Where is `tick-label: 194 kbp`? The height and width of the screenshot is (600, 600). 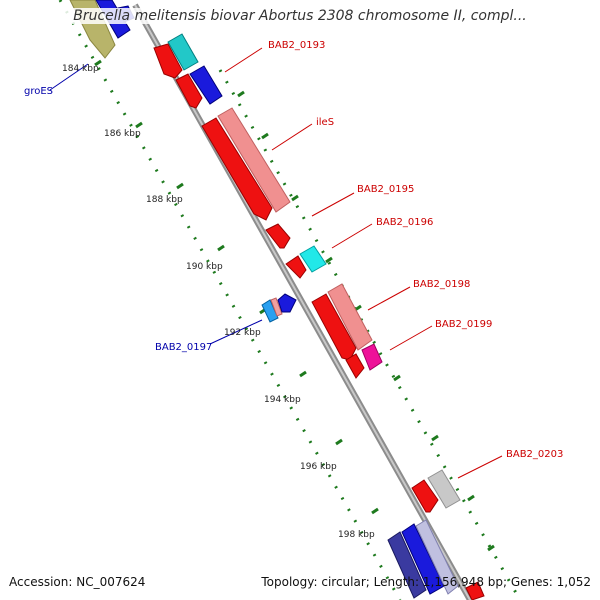
tick-label: 194 kbp is located at coordinates (282, 400).